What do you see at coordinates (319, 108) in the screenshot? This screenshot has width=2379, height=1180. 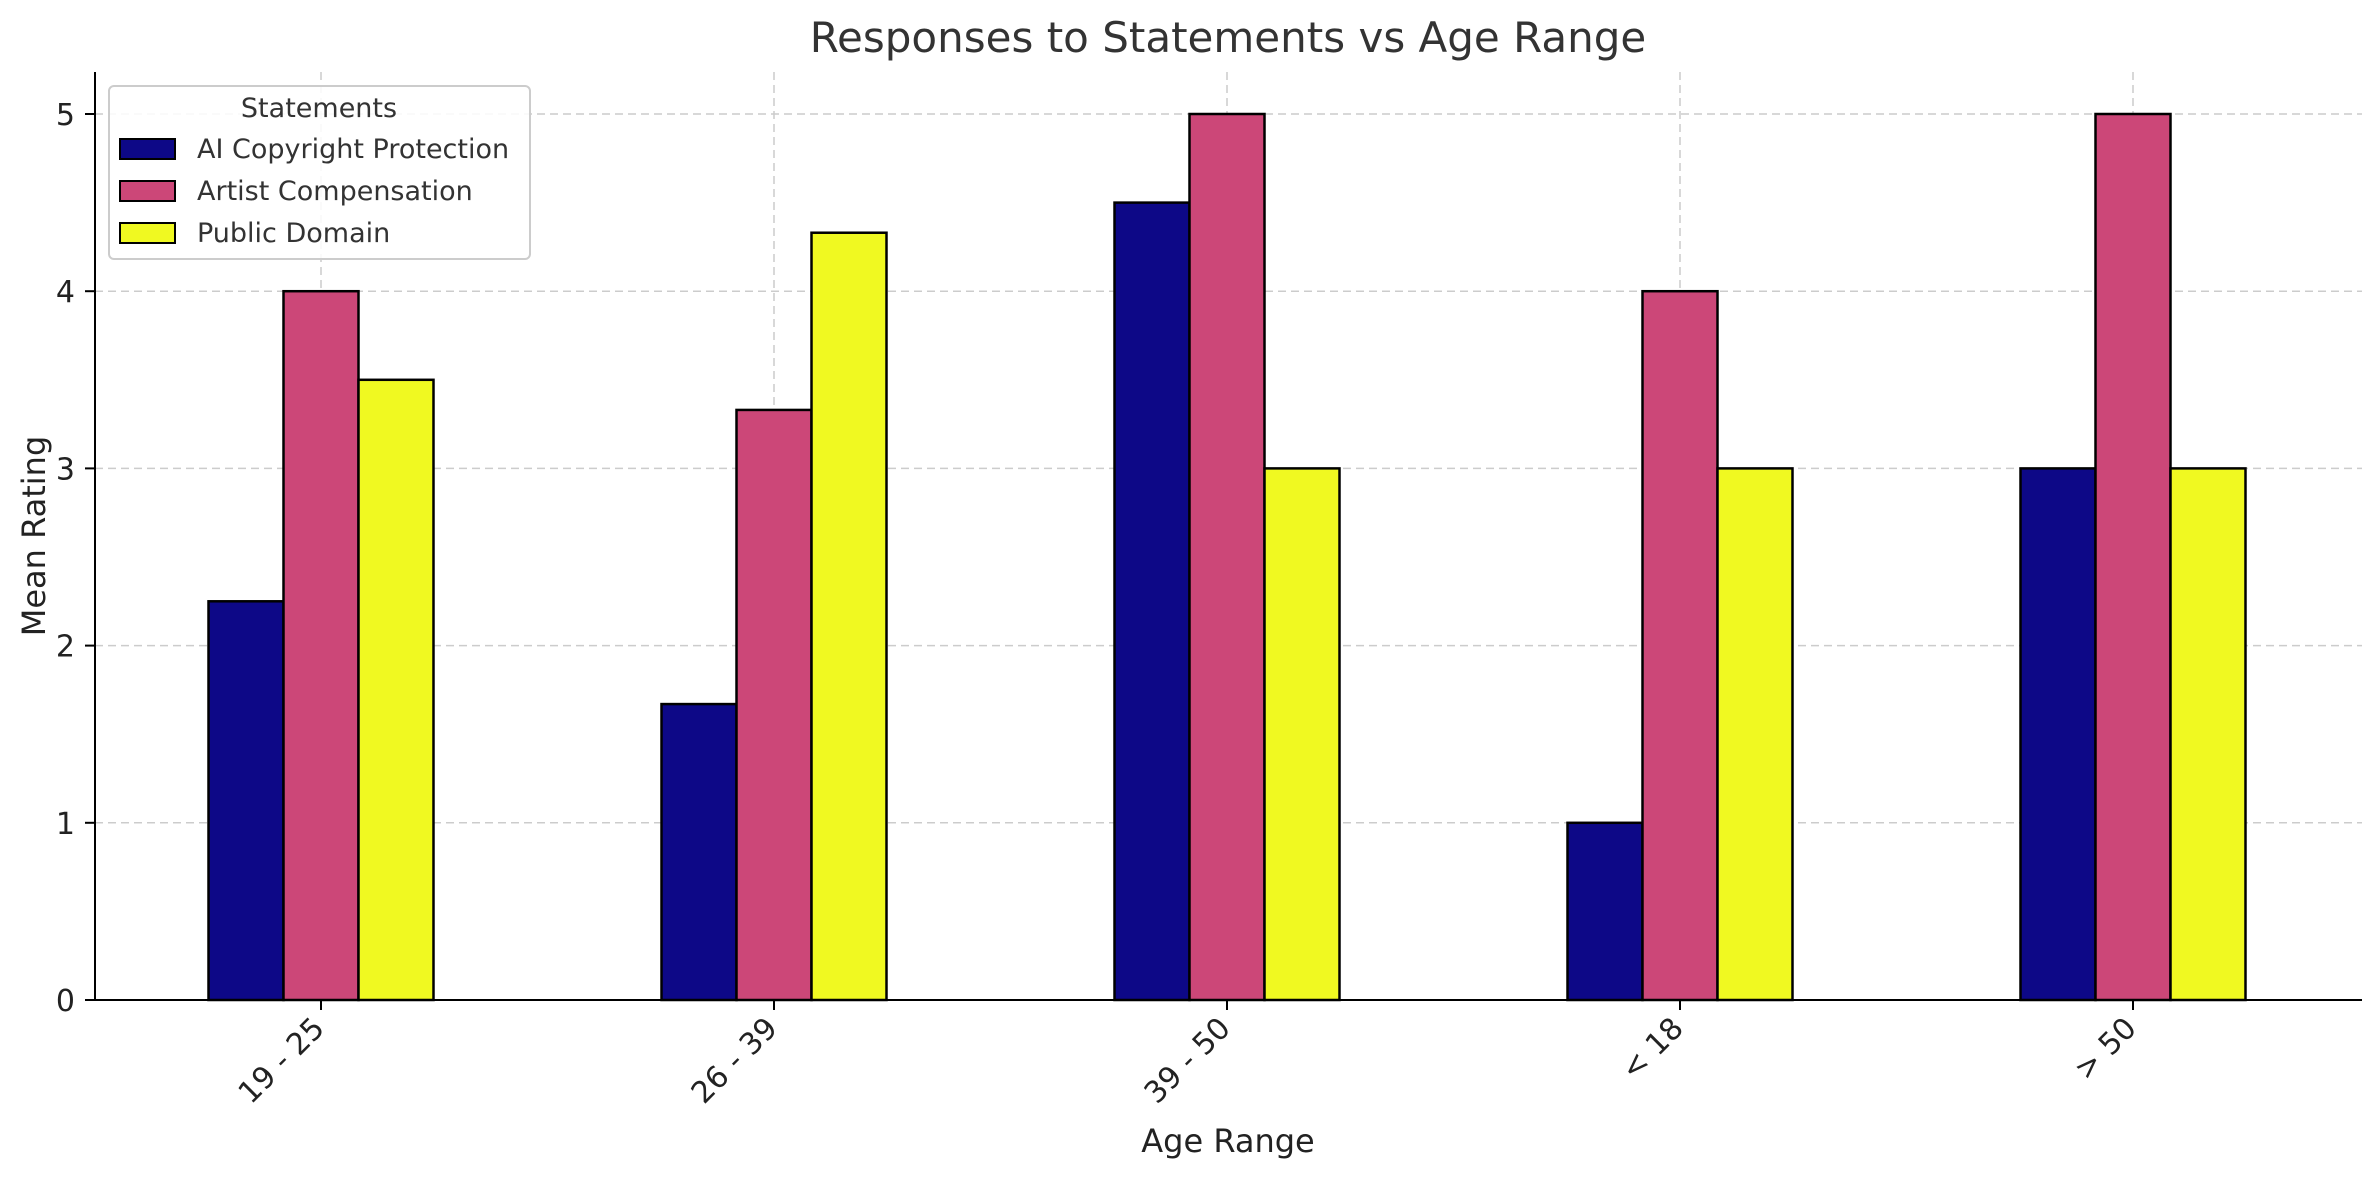 I see `legend-title: Statements` at bounding box center [319, 108].